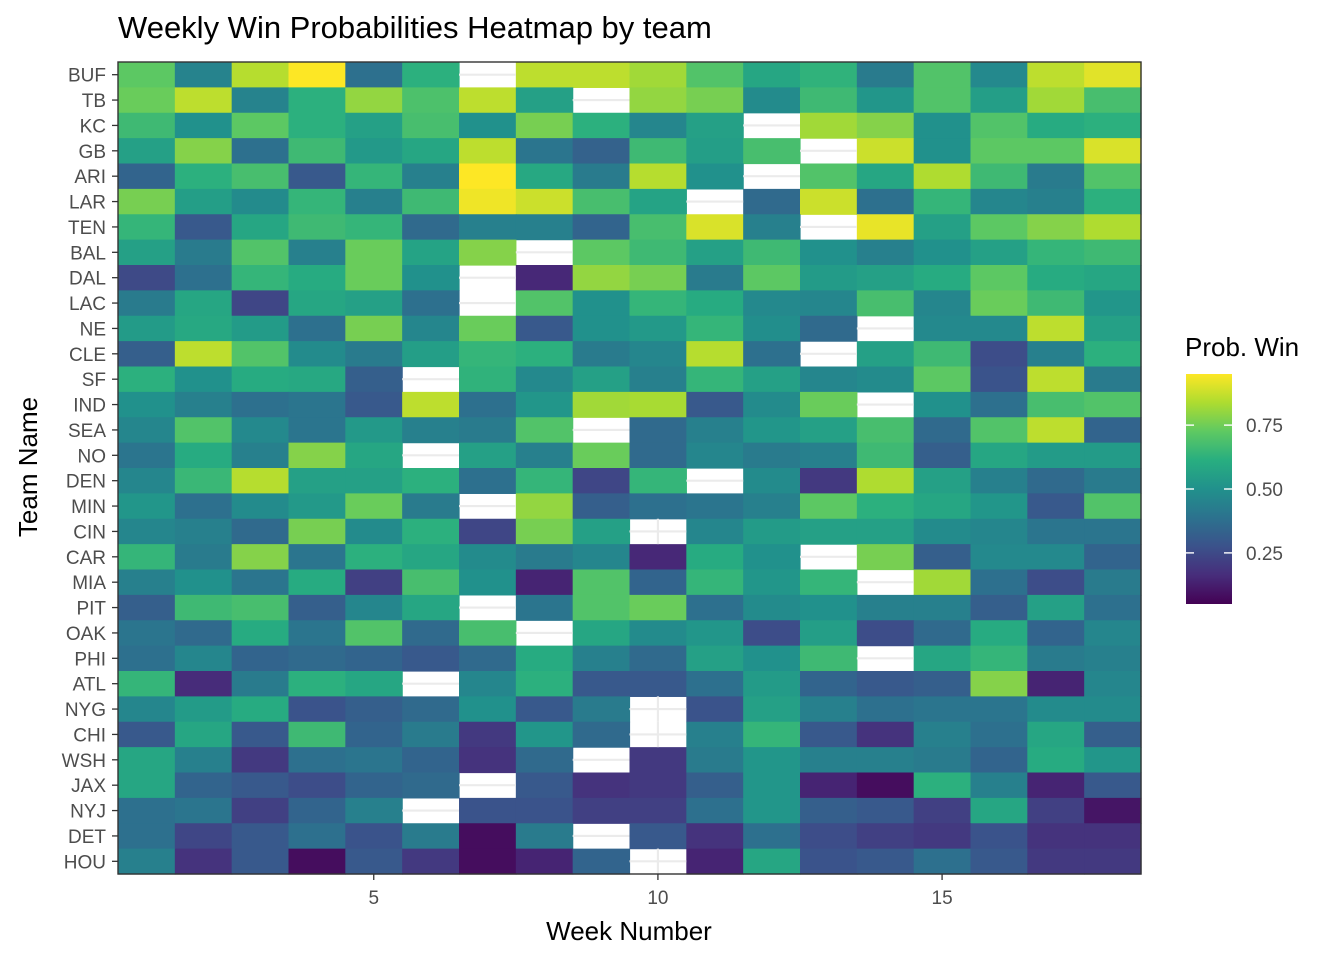  What do you see at coordinates (88, 253) in the screenshot?
I see `y-tick-label: BAL` at bounding box center [88, 253].